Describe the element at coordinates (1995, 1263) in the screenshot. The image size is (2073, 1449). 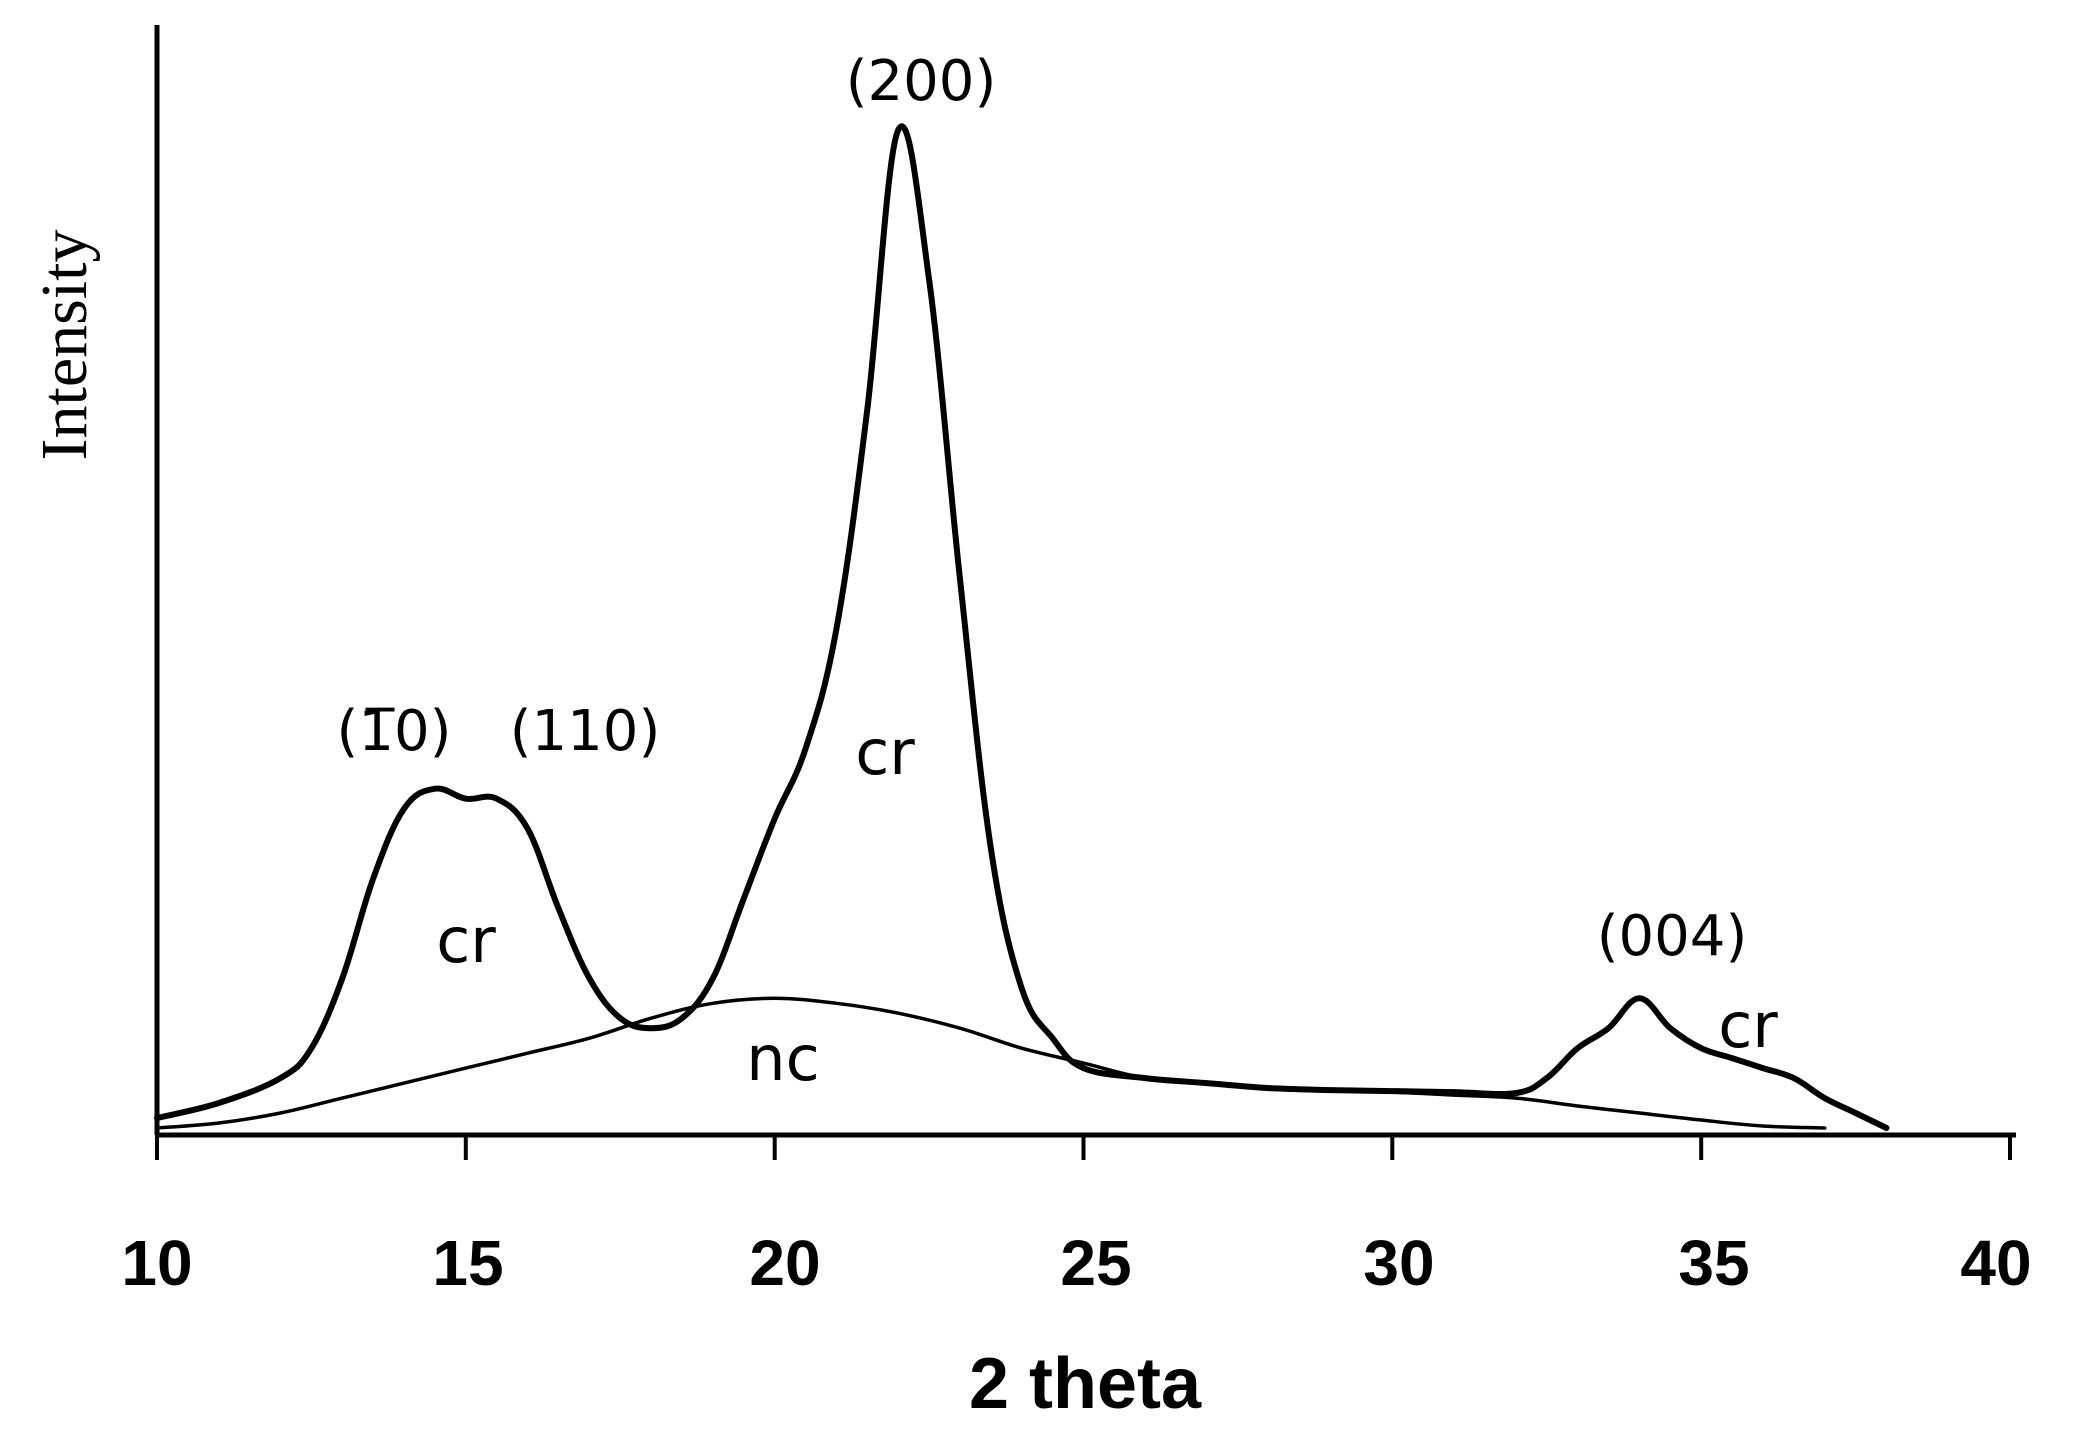
I see `x-tick-label-40: 40` at that location.